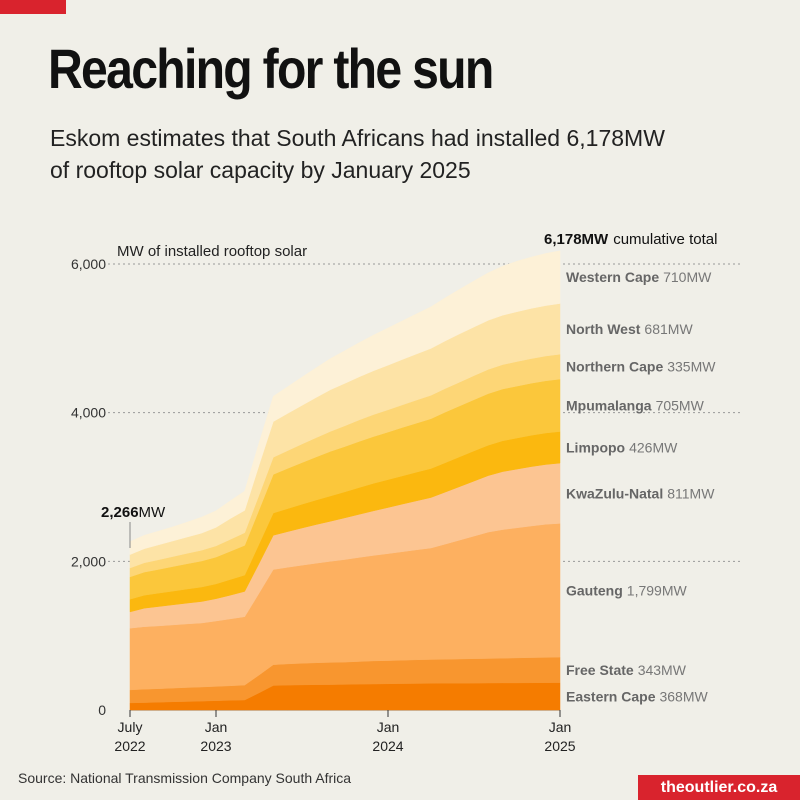  I want to click on series-value: 426MW, so click(653, 447).